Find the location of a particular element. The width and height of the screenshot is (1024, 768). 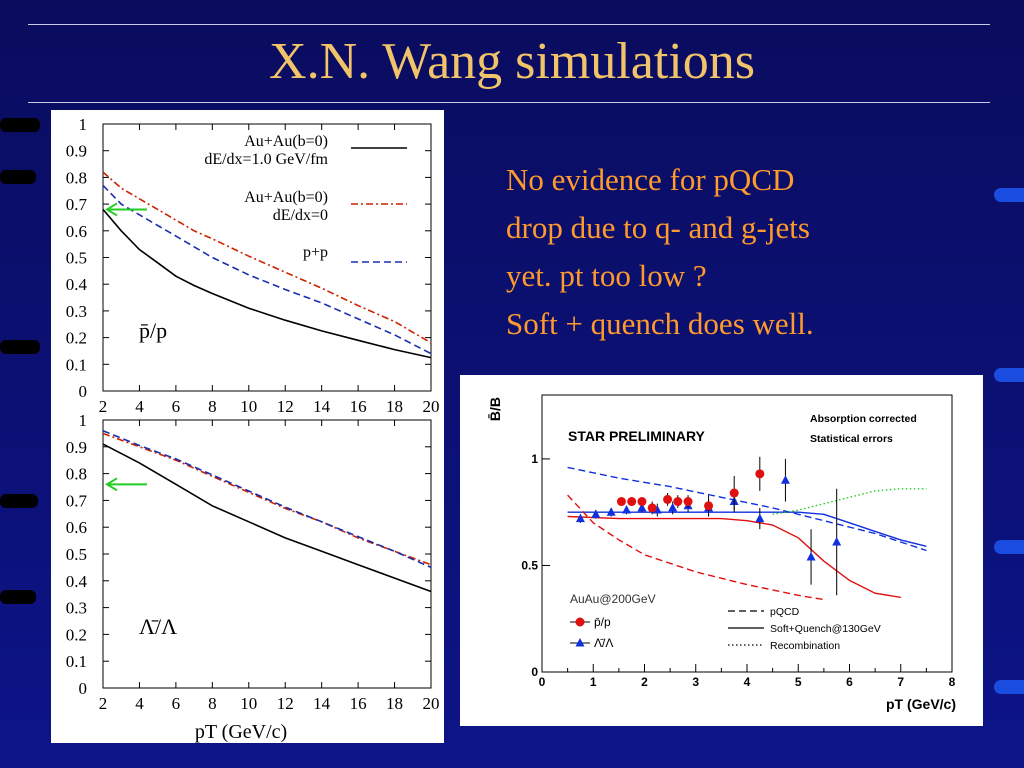

slide-title: X.N. Wang simulations is located at coordinates (512, 61).